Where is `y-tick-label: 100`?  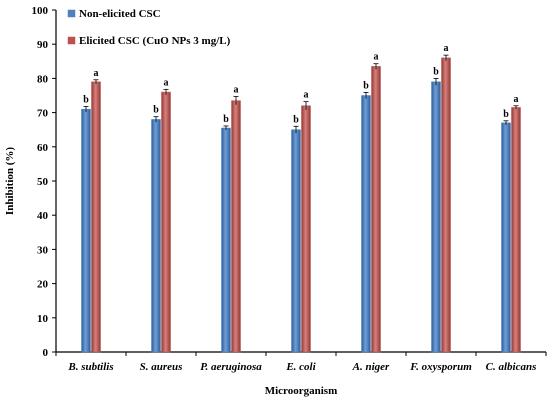
y-tick-label: 100 is located at coordinates (40, 11).